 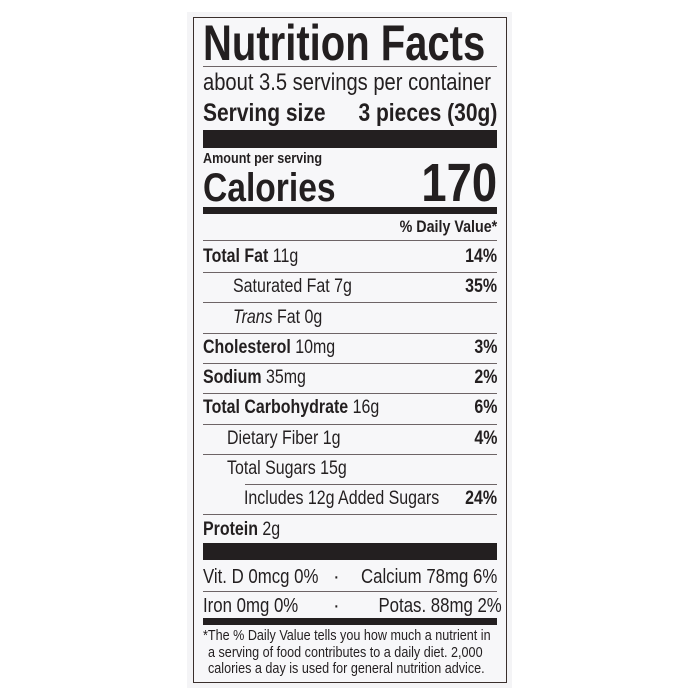 What do you see at coordinates (350, 577) in the screenshot?
I see `vitamin-row-1: Vit. D 0mcg 0% · Calcium 78mg 6%` at bounding box center [350, 577].